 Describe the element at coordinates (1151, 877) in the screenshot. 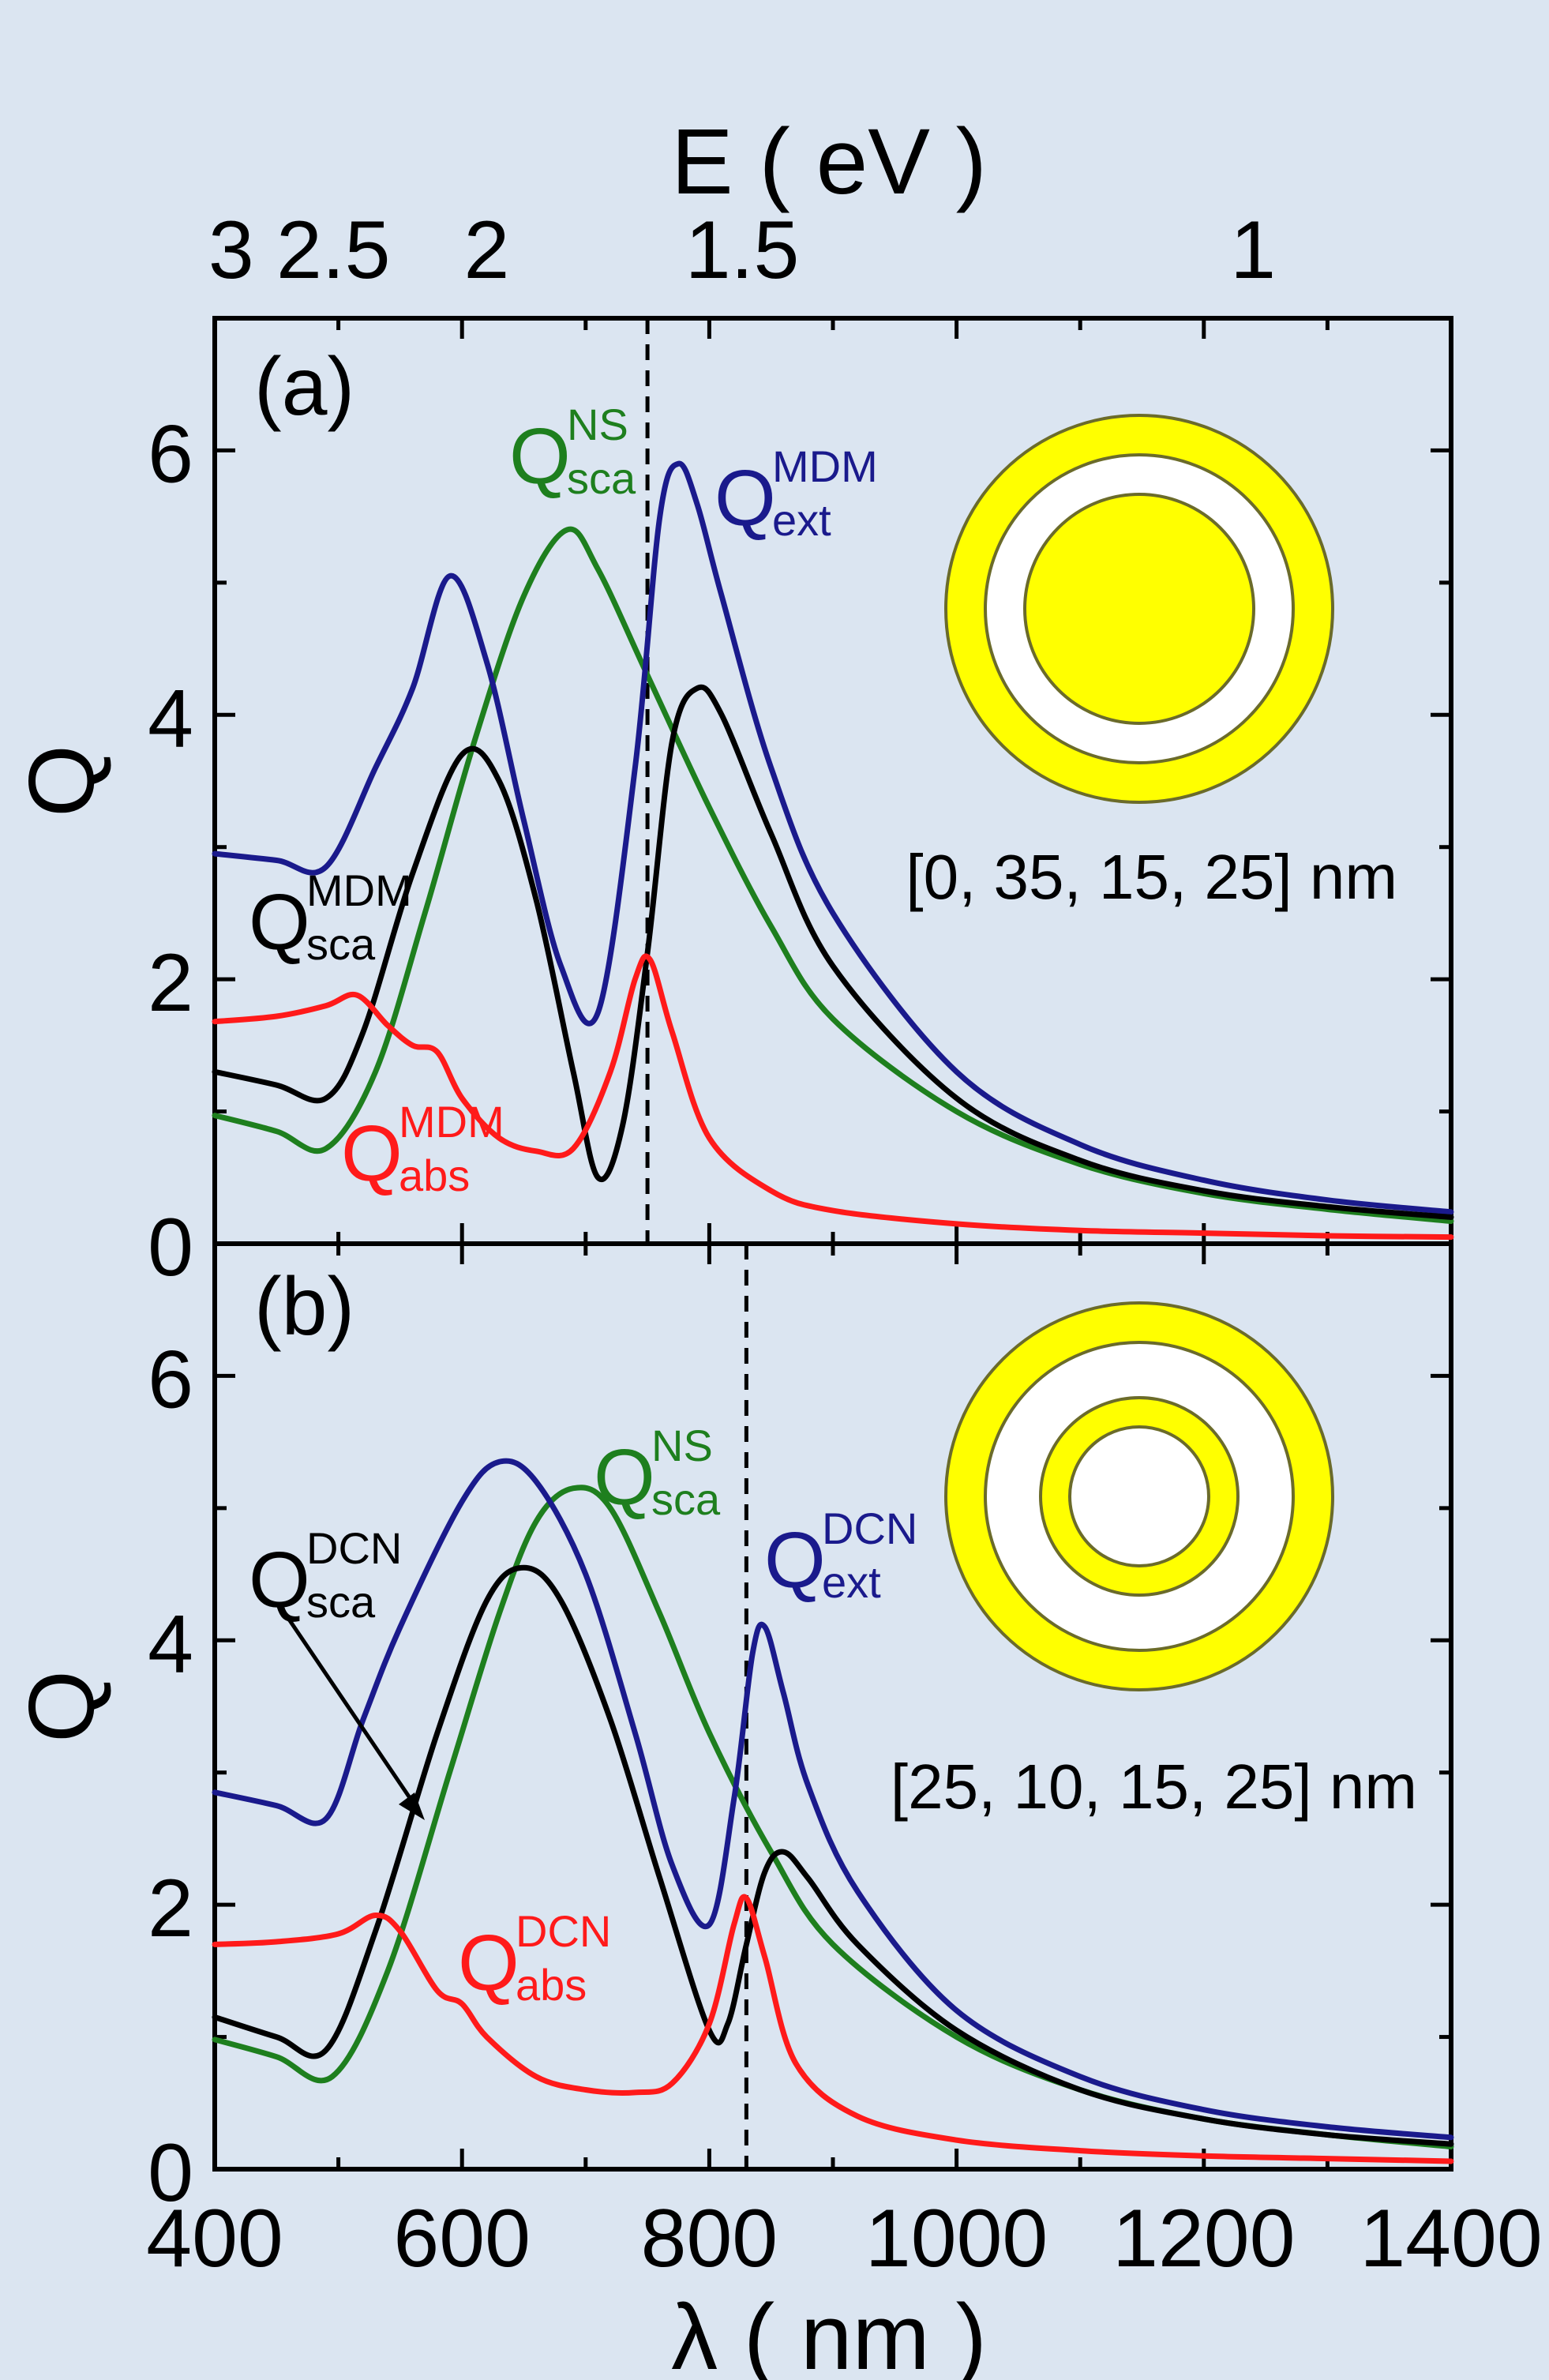

I see `structure-label: [0, 35, 15, 25] nm` at that location.